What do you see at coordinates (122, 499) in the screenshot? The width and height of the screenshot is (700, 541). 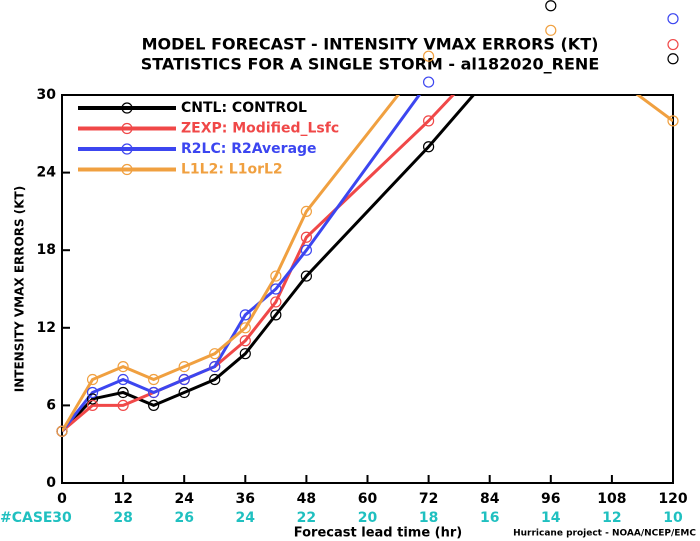 I see `x-tick-label: 12` at bounding box center [122, 499].